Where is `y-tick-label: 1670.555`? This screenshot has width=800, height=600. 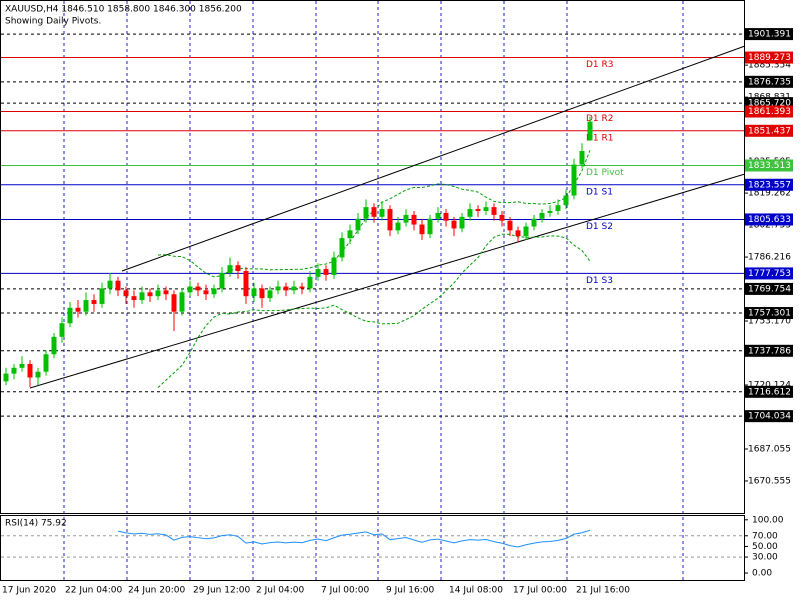
y-tick-label: 1670.555 is located at coordinates (769, 481).